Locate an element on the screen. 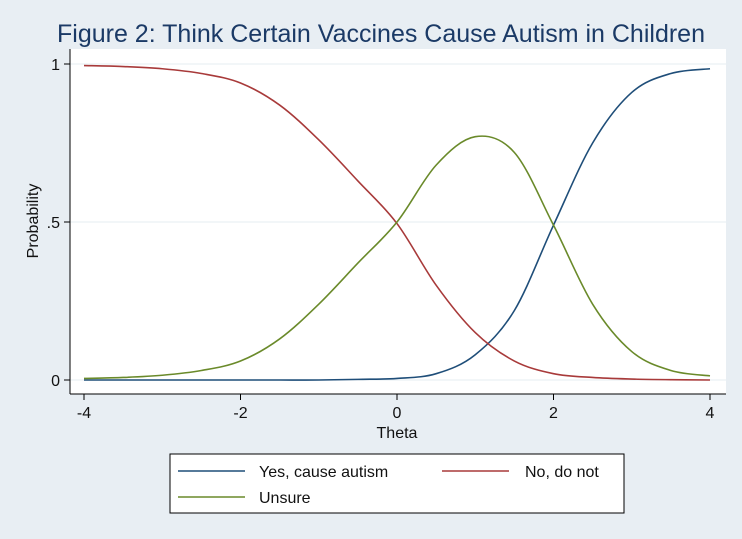  y-axis-label: Probability is located at coordinates (33, 221).